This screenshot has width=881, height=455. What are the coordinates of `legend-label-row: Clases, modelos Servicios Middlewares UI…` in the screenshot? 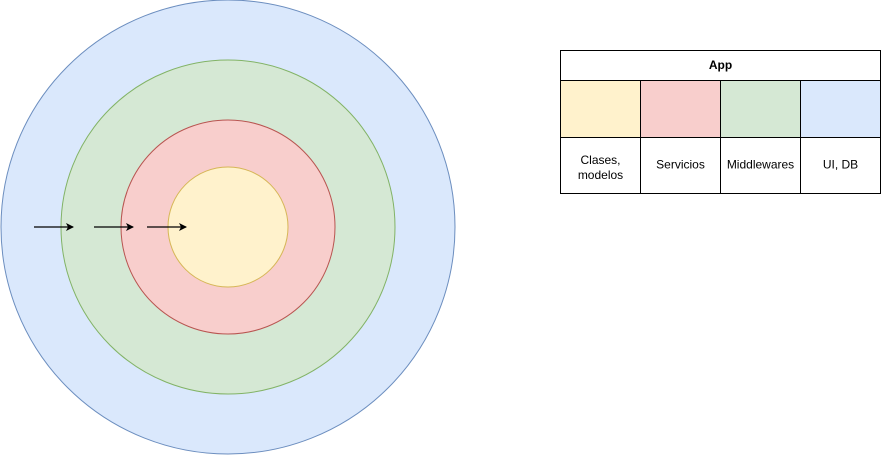 It's located at (720, 165).